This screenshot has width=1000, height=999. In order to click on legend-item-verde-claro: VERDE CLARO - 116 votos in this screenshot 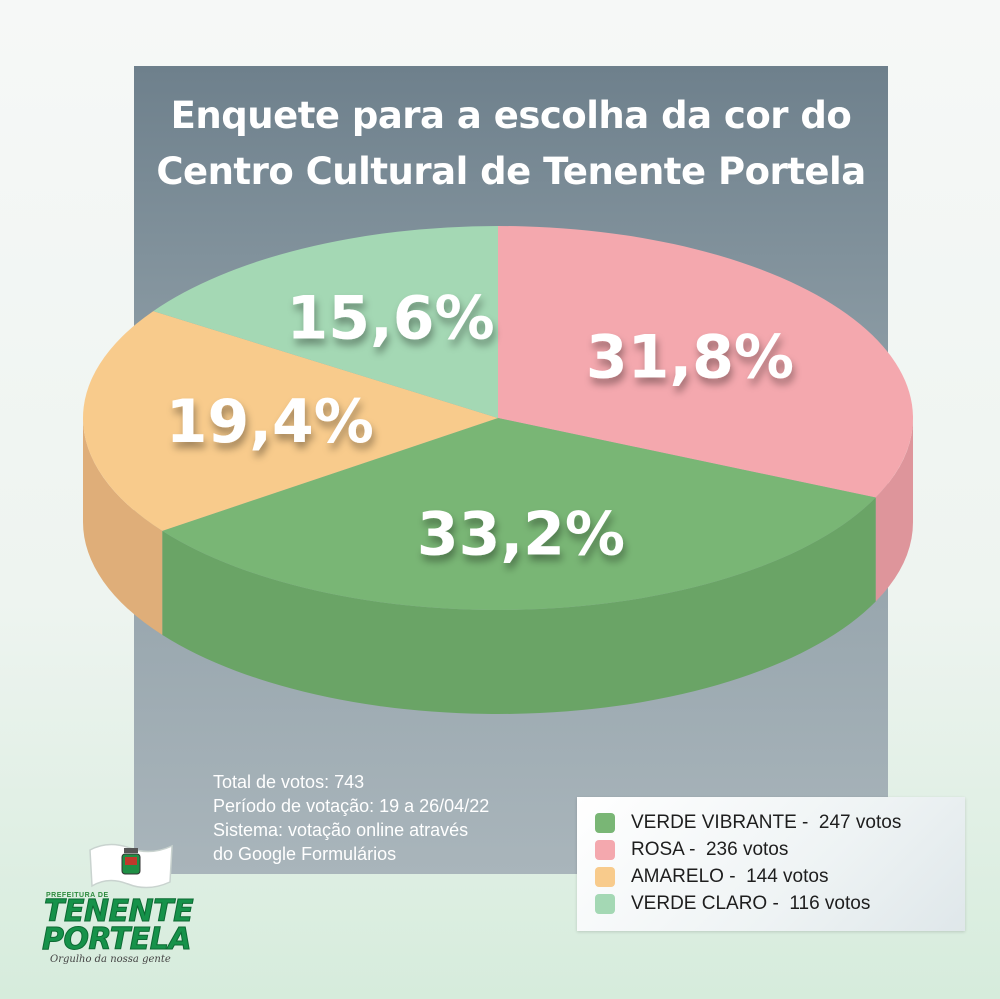, I will do `click(780, 903)`.